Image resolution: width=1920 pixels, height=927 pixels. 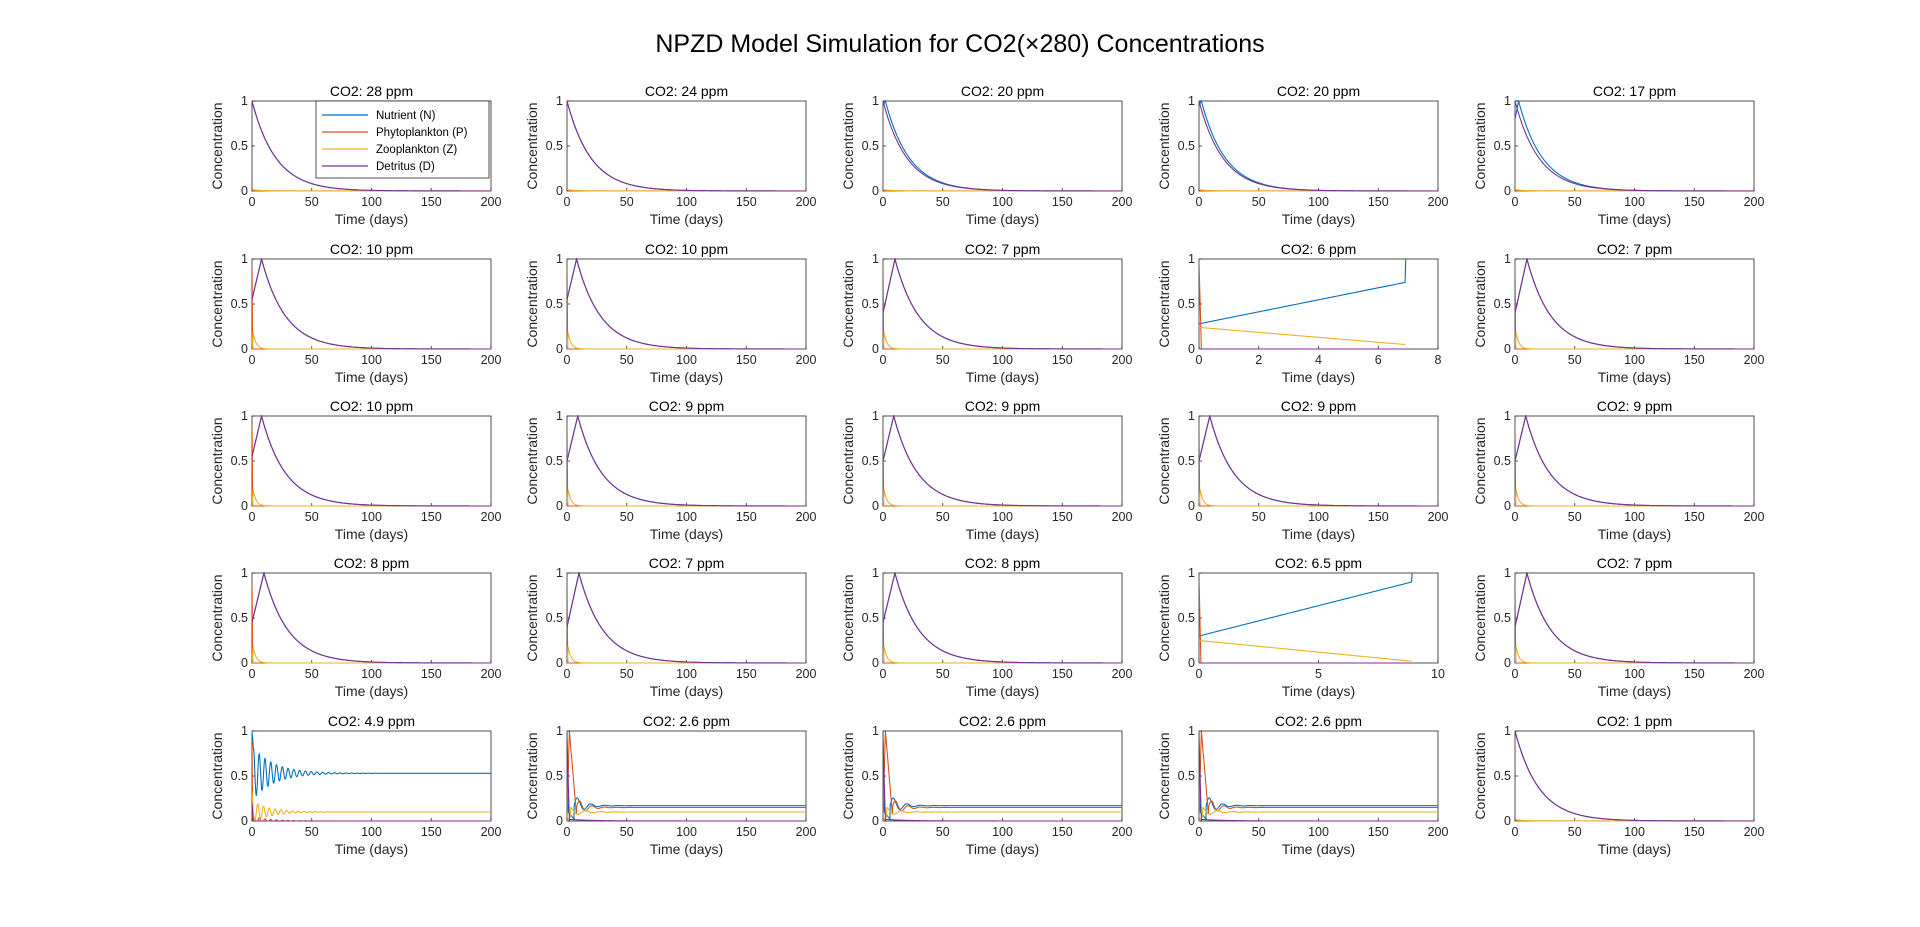 I want to click on subplot-title: CO2: 9 ppm, so click(x=1002, y=406).